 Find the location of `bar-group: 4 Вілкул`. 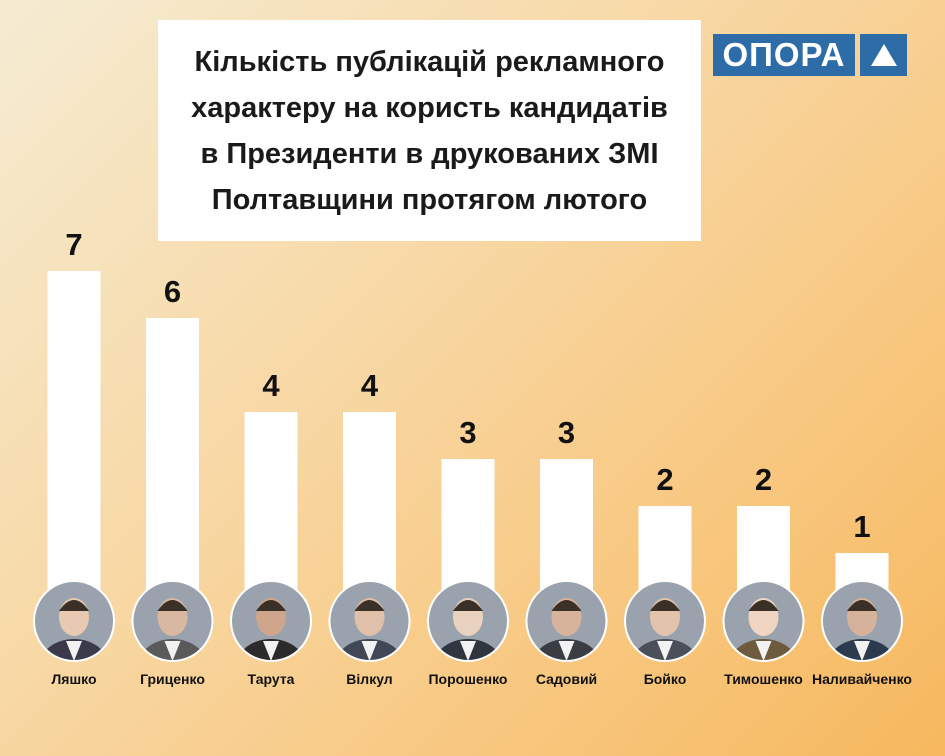

bar-group: 4 Вілкул is located at coordinates (369, 527).